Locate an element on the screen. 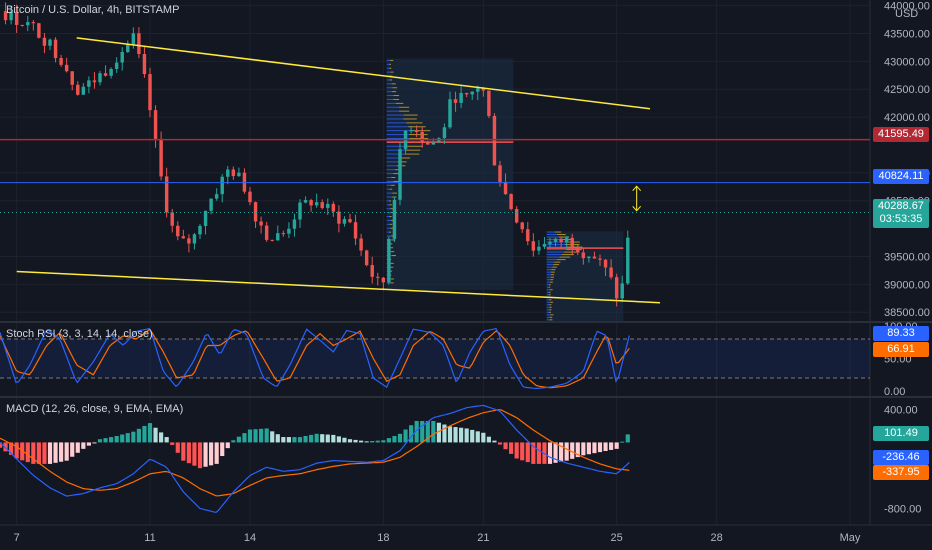 The image size is (932, 550). currency-label: USD is located at coordinates (907, 14).